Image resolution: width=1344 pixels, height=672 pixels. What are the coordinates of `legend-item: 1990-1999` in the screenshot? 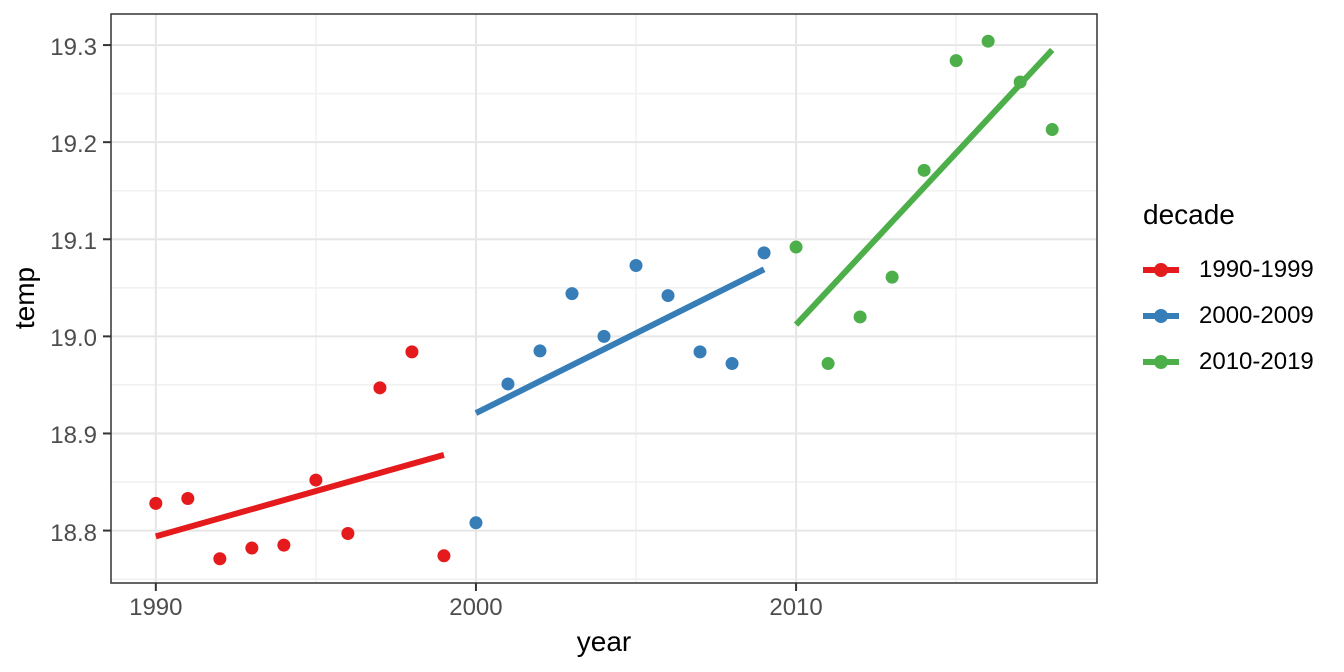 It's located at (1243, 270).